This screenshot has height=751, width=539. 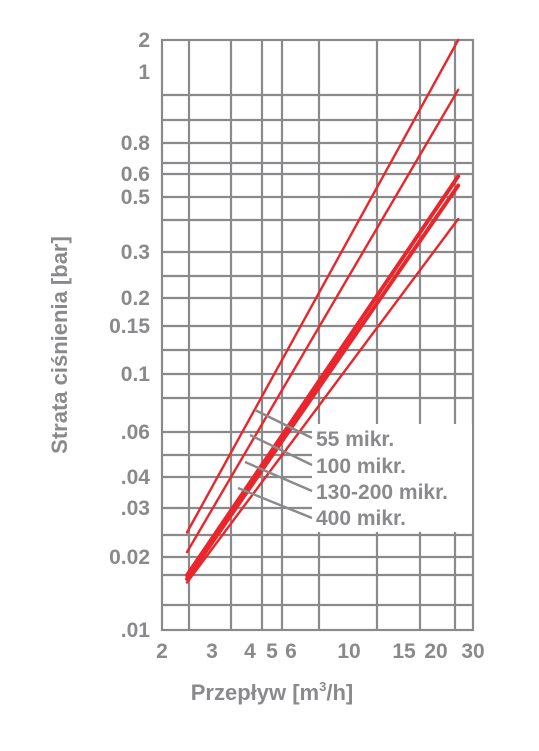 What do you see at coordinates (361, 466) in the screenshot?
I see `legend-label: 100 mikr.` at bounding box center [361, 466].